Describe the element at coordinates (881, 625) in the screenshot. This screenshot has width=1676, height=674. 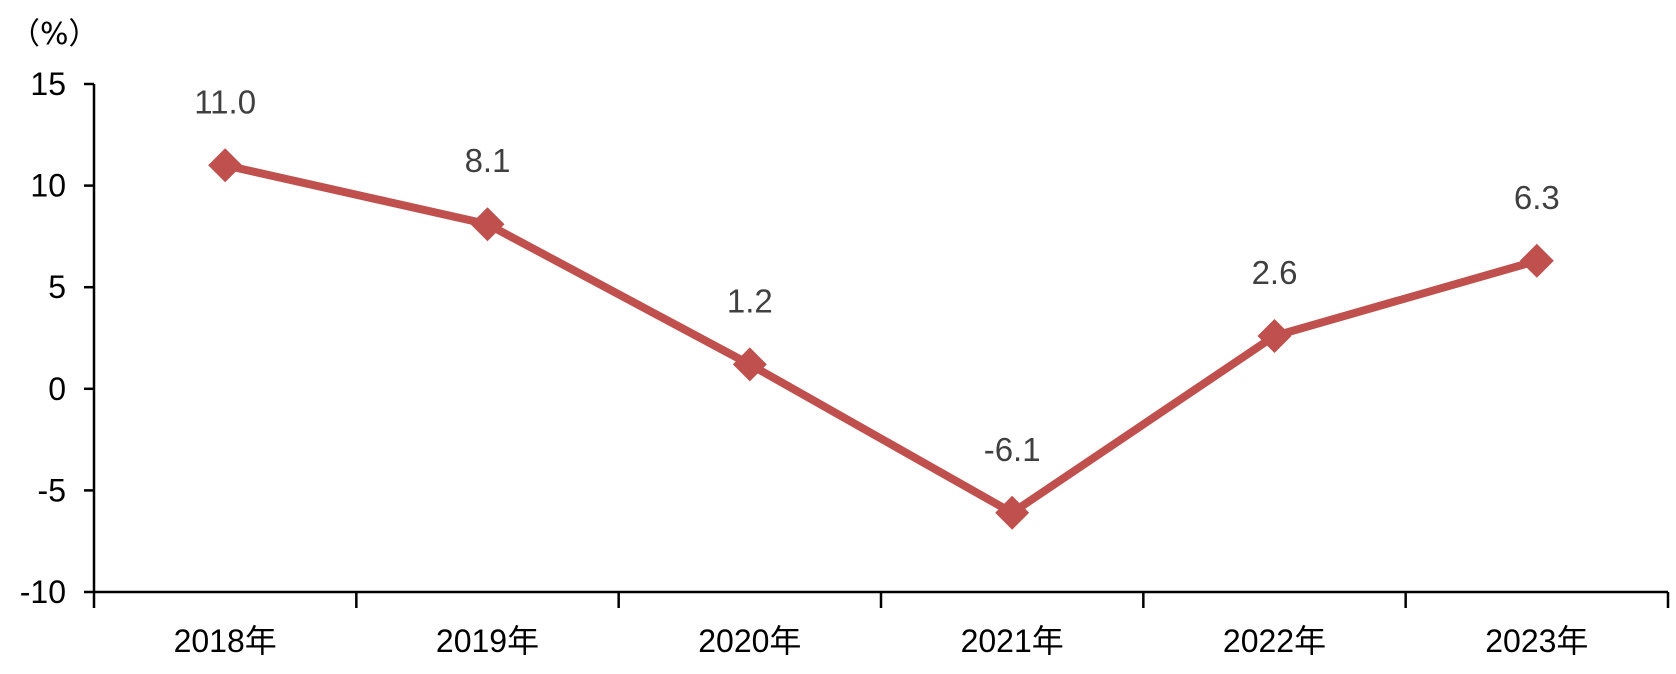
I see `x-ticks: 2018年 2019年 2020年 2021年 2022年 2023年` at that location.